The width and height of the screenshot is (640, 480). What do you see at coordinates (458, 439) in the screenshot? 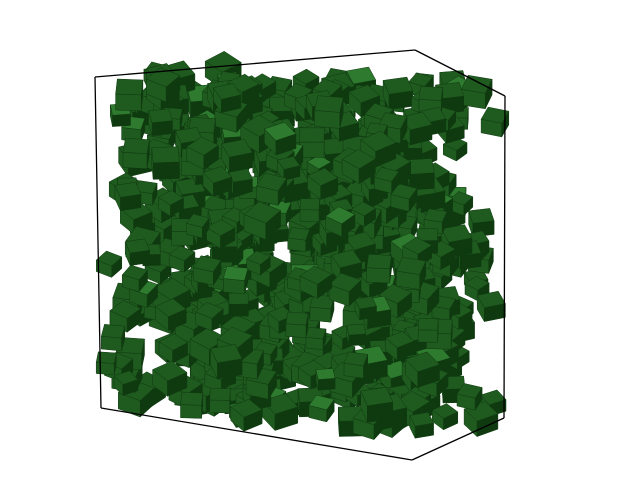
I see `box-edge-bottom-right` at bounding box center [458, 439].